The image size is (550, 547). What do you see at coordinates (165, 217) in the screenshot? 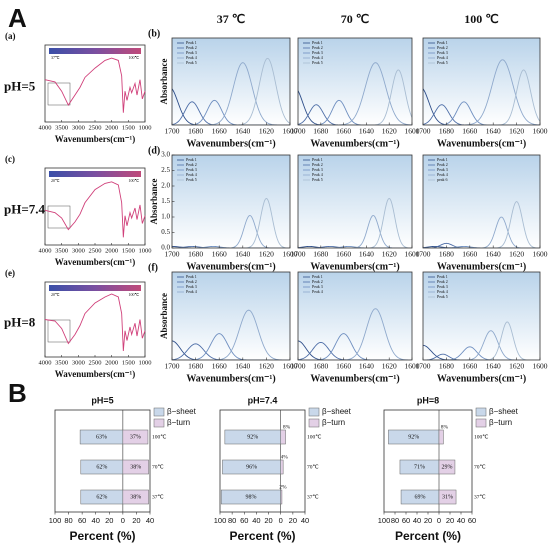
I see `y-tick-label: 1.0` at bounding box center [165, 217].